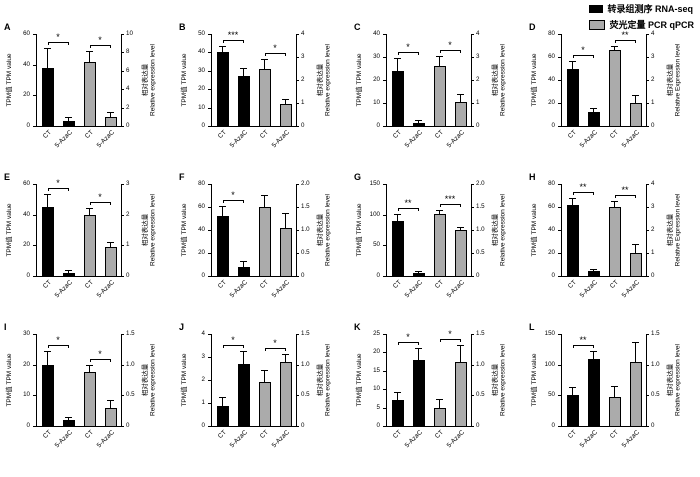  I want to click on right-tick-label: 1.0, so click(130, 364).